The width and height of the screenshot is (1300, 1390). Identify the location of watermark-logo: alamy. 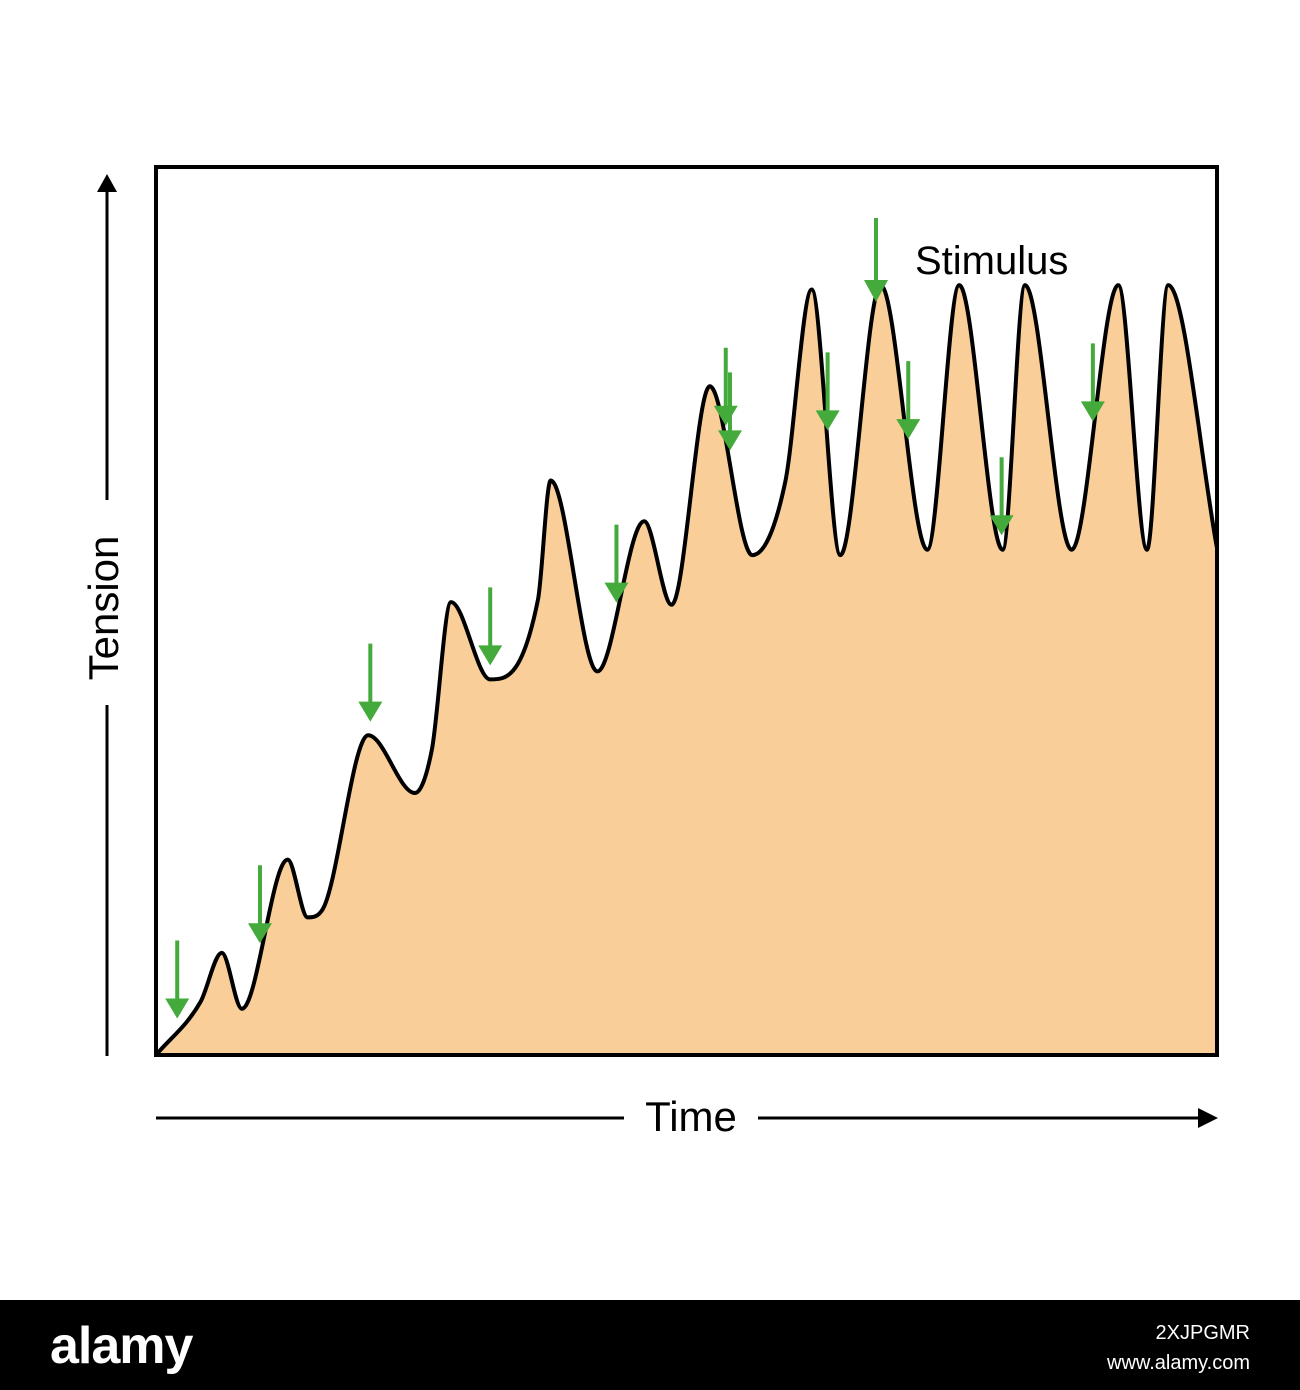
(121, 1346).